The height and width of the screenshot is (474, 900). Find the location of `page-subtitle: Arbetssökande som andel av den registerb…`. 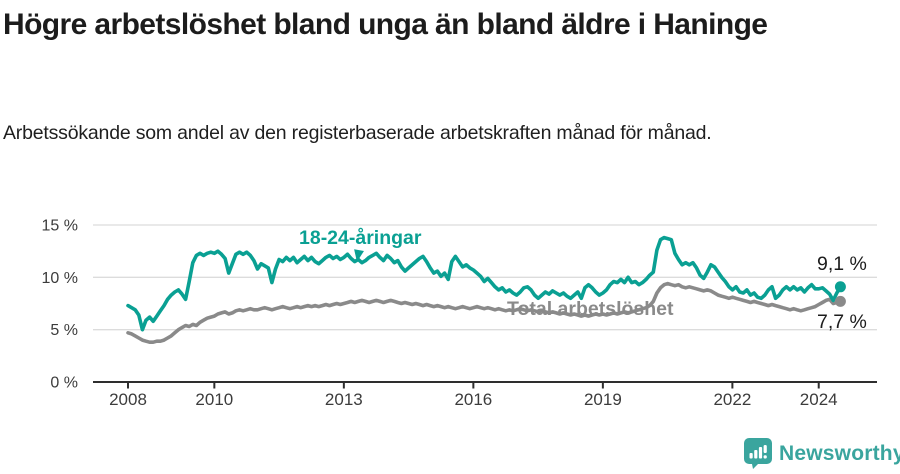

page-subtitle: Arbetssökande som andel av den registerb… is located at coordinates (357, 133).